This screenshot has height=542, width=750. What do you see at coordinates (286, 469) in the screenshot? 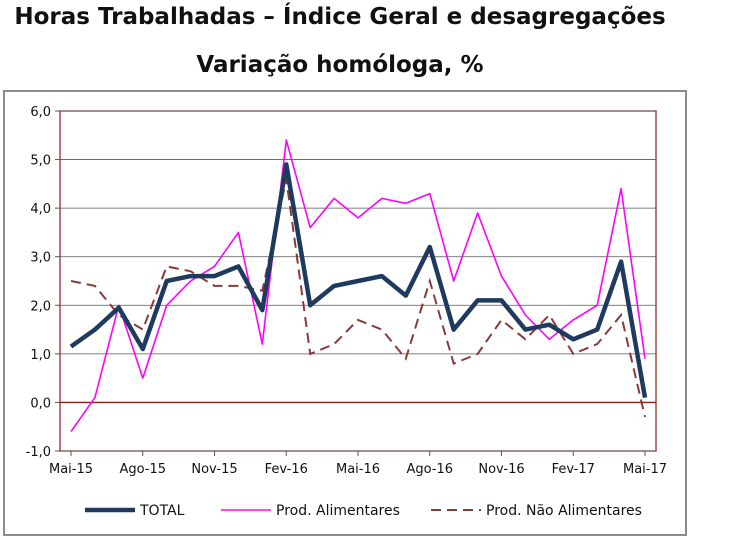
I see `x-tick-label: Fev-16` at bounding box center [286, 469].